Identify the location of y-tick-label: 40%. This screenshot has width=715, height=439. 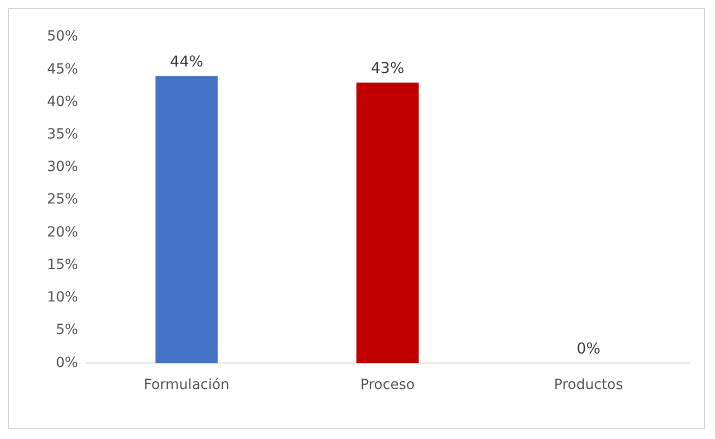
(62, 102).